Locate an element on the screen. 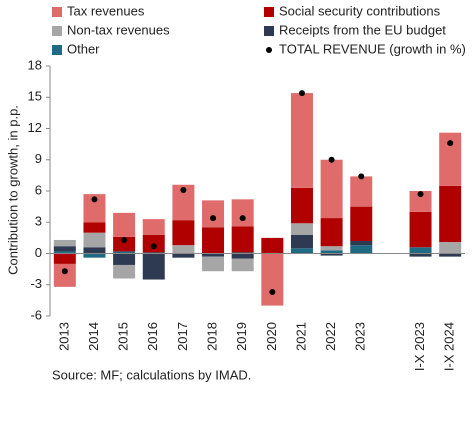  legend-label: Tax revenues is located at coordinates (106, 10).